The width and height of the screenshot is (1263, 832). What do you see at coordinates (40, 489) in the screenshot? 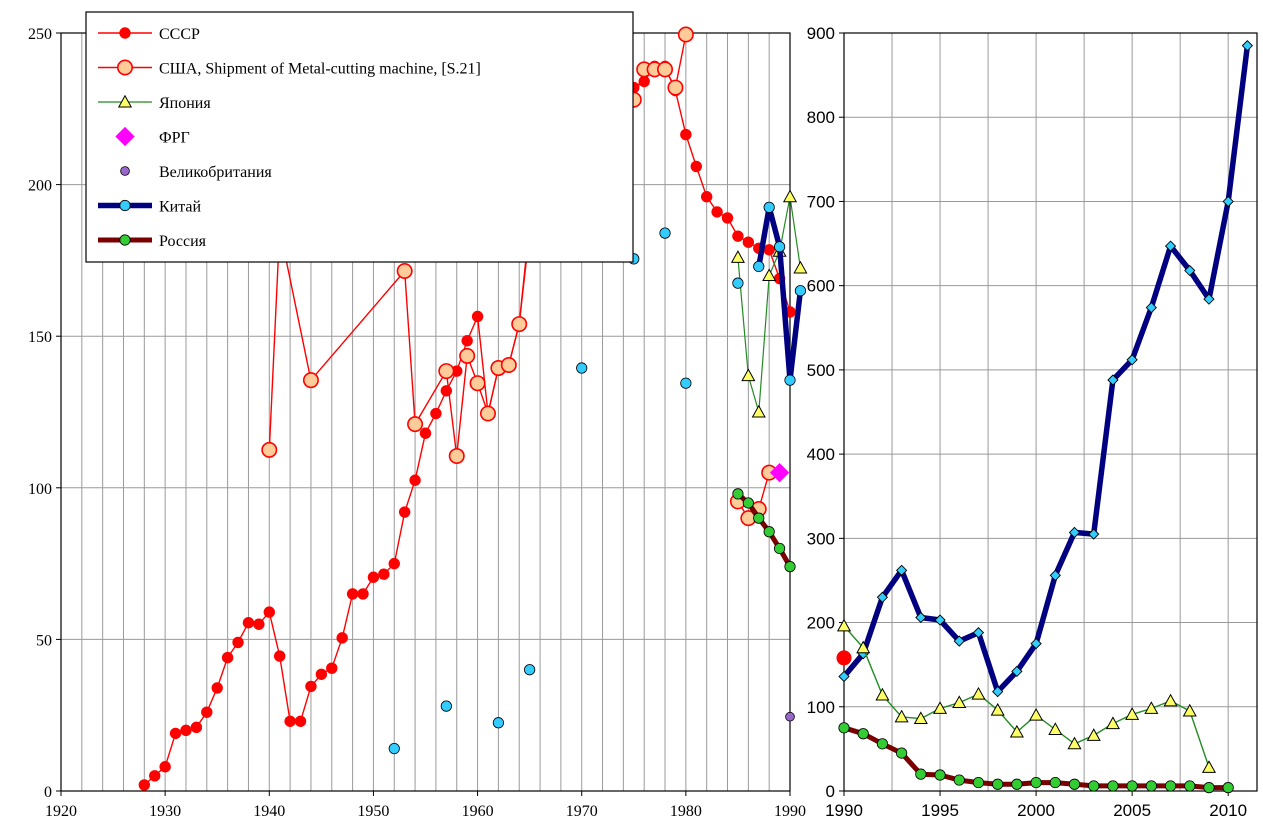
I see `tick-label-y: 100` at bounding box center [40, 489].